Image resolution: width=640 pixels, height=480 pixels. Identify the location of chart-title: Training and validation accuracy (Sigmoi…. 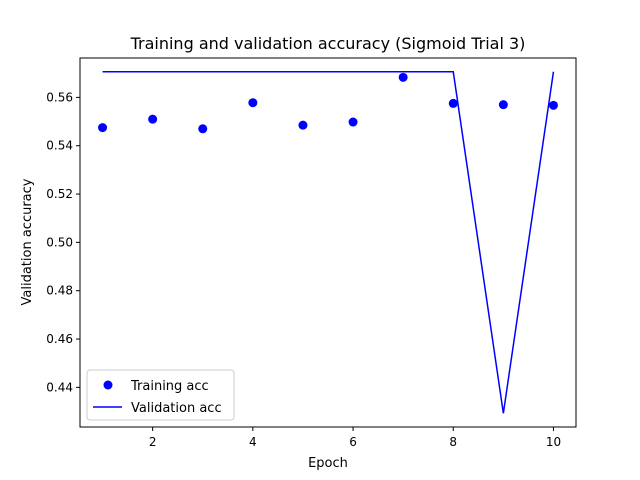
(328, 43).